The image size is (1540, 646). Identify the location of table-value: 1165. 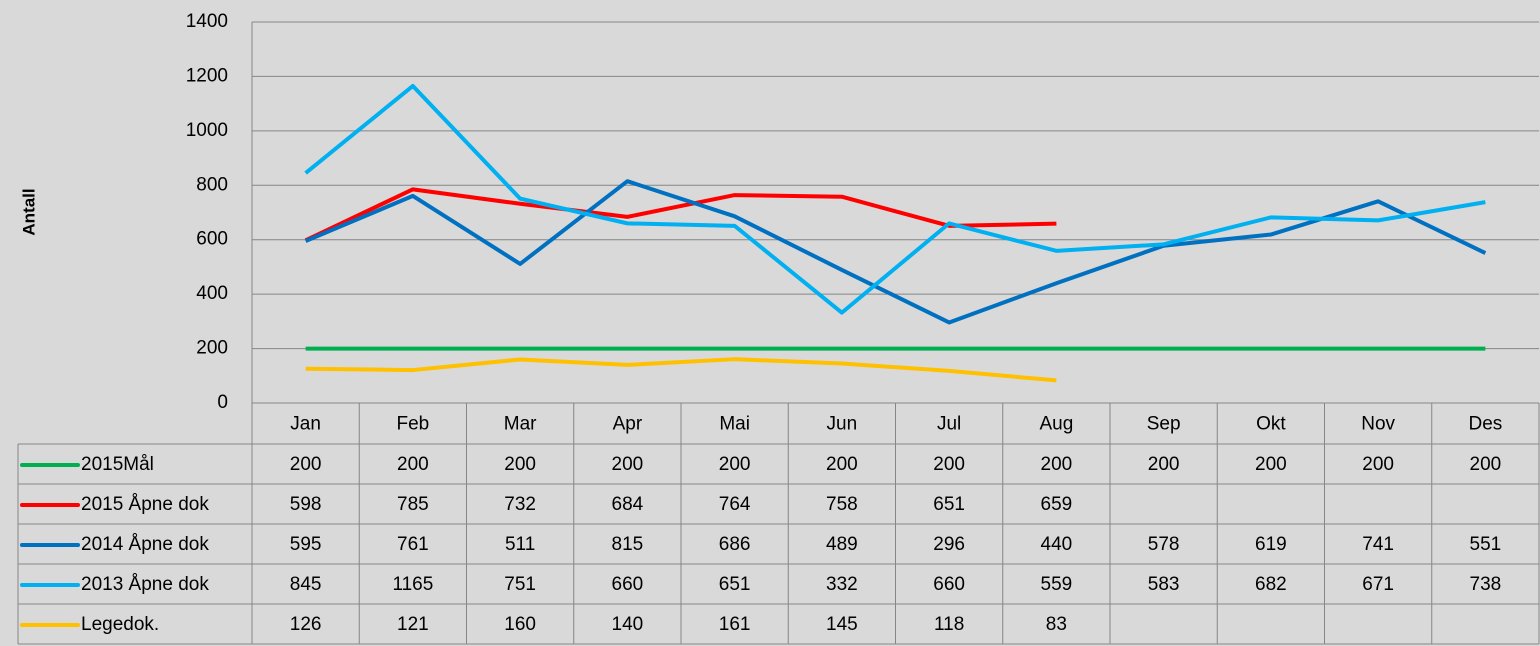
(412, 584).